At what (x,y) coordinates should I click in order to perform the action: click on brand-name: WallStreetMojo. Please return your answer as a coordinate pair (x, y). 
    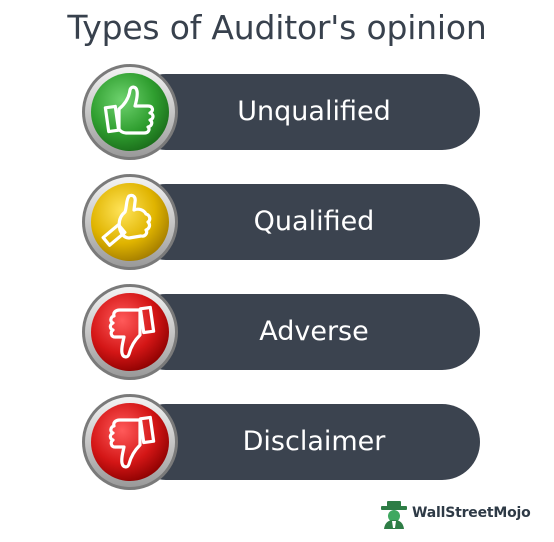
    Looking at the image, I should click on (471, 513).